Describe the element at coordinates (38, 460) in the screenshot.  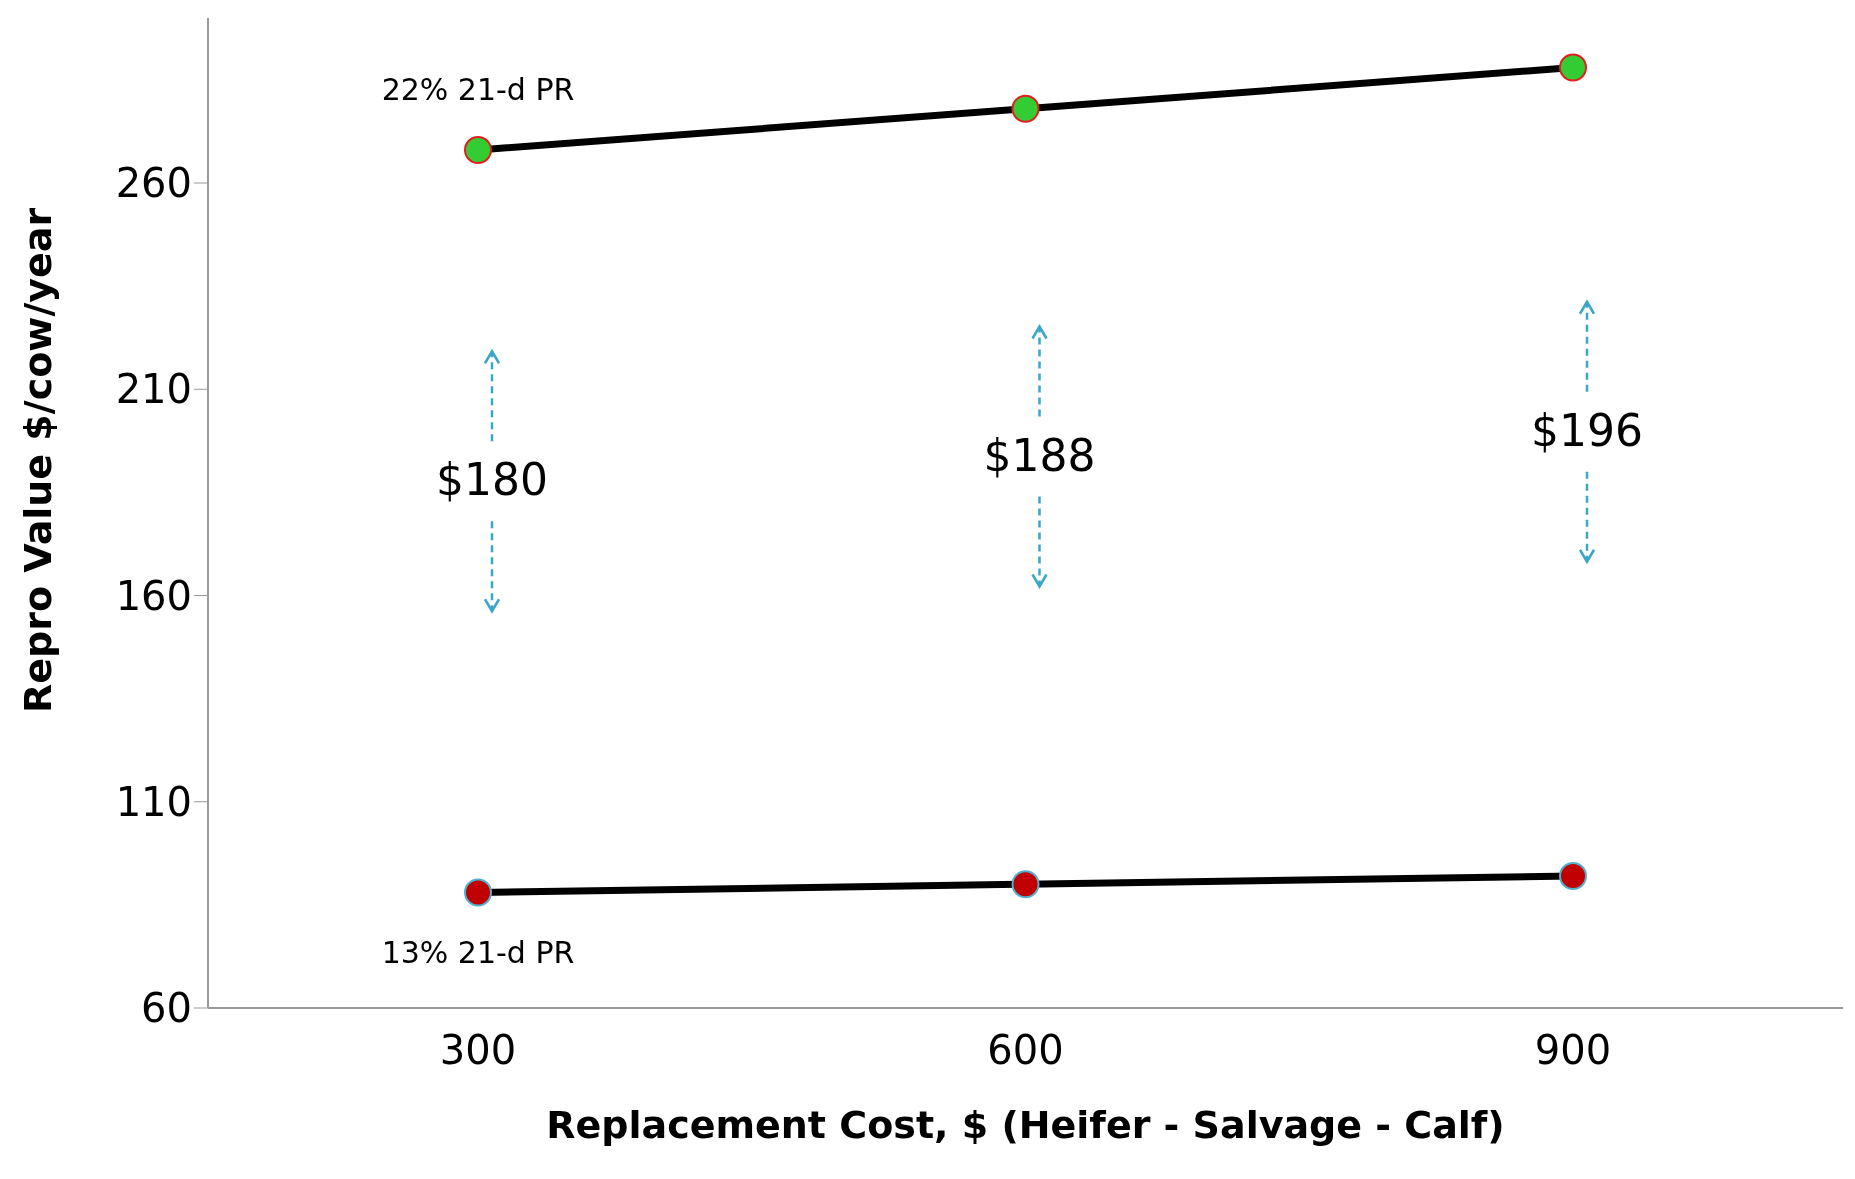
I see `y-axis-title: Repro Value $/cow/year` at that location.